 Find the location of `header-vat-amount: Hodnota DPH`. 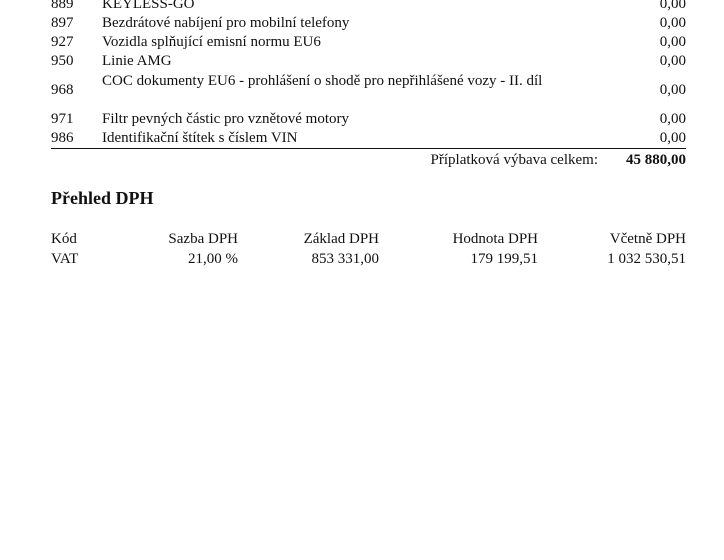

header-vat-amount: Hodnota DPH is located at coordinates (495, 239).